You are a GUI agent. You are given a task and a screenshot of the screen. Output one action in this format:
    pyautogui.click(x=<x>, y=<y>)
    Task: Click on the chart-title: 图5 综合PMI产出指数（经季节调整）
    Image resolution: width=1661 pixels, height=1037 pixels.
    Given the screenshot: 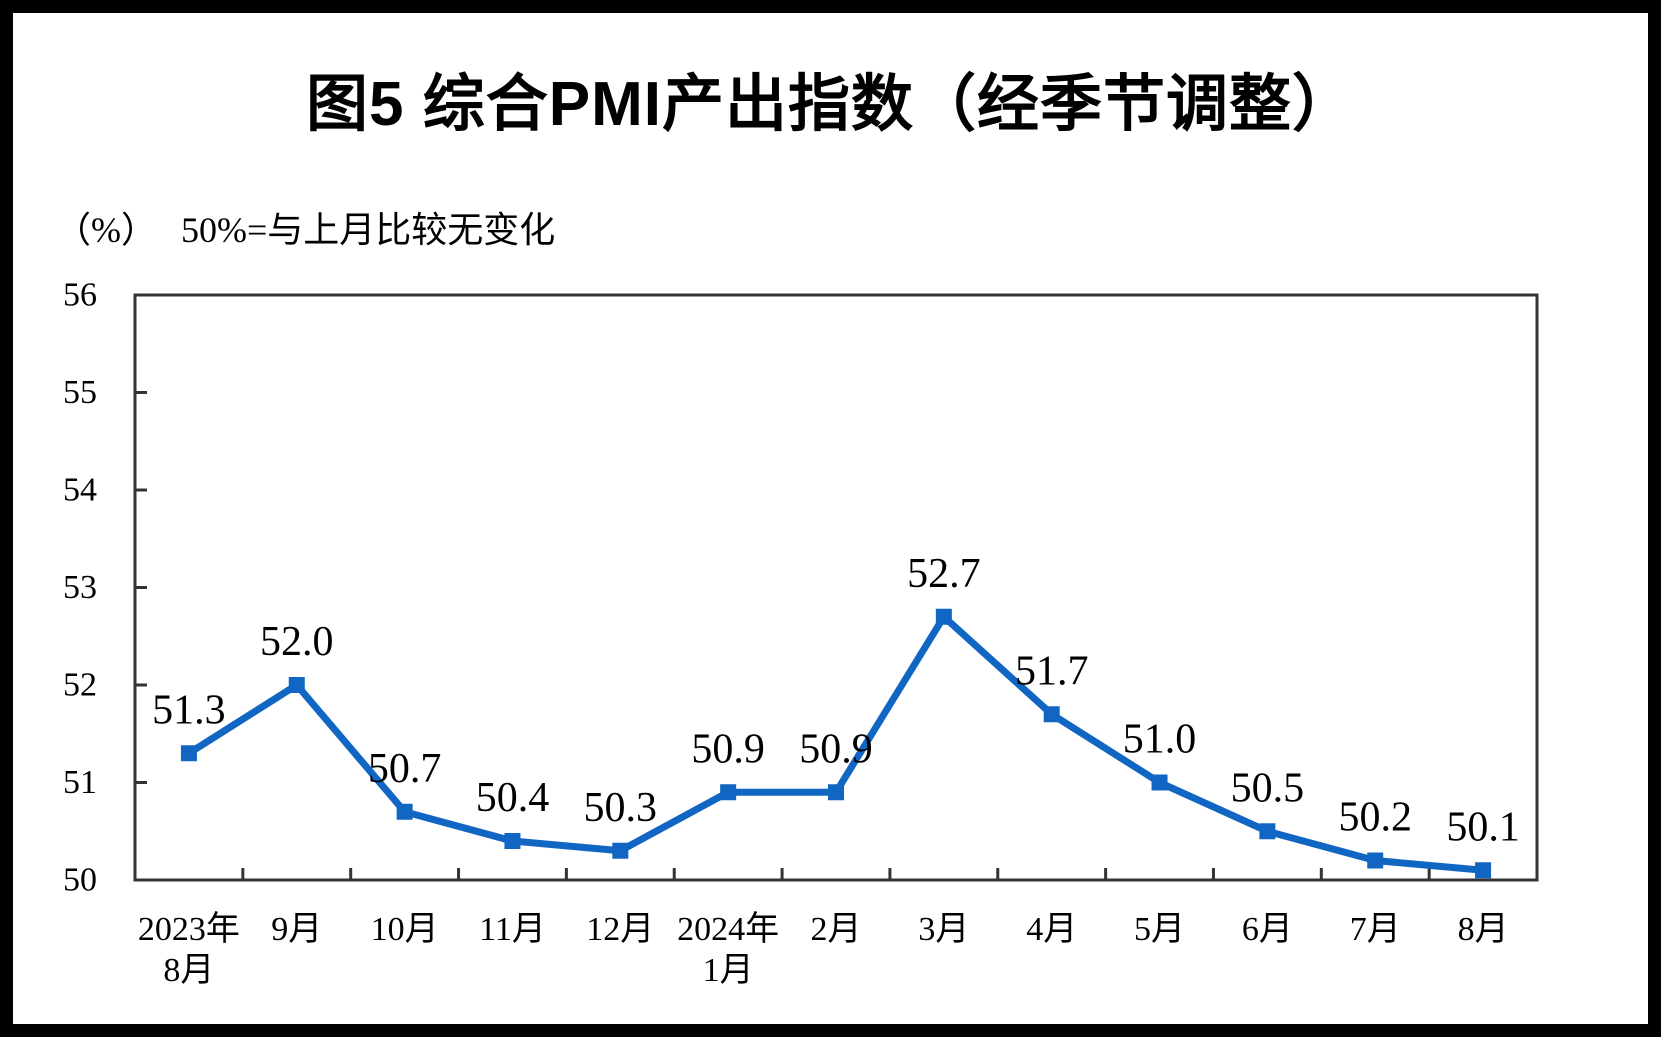 What is the action you would take?
    pyautogui.click(x=830, y=104)
    